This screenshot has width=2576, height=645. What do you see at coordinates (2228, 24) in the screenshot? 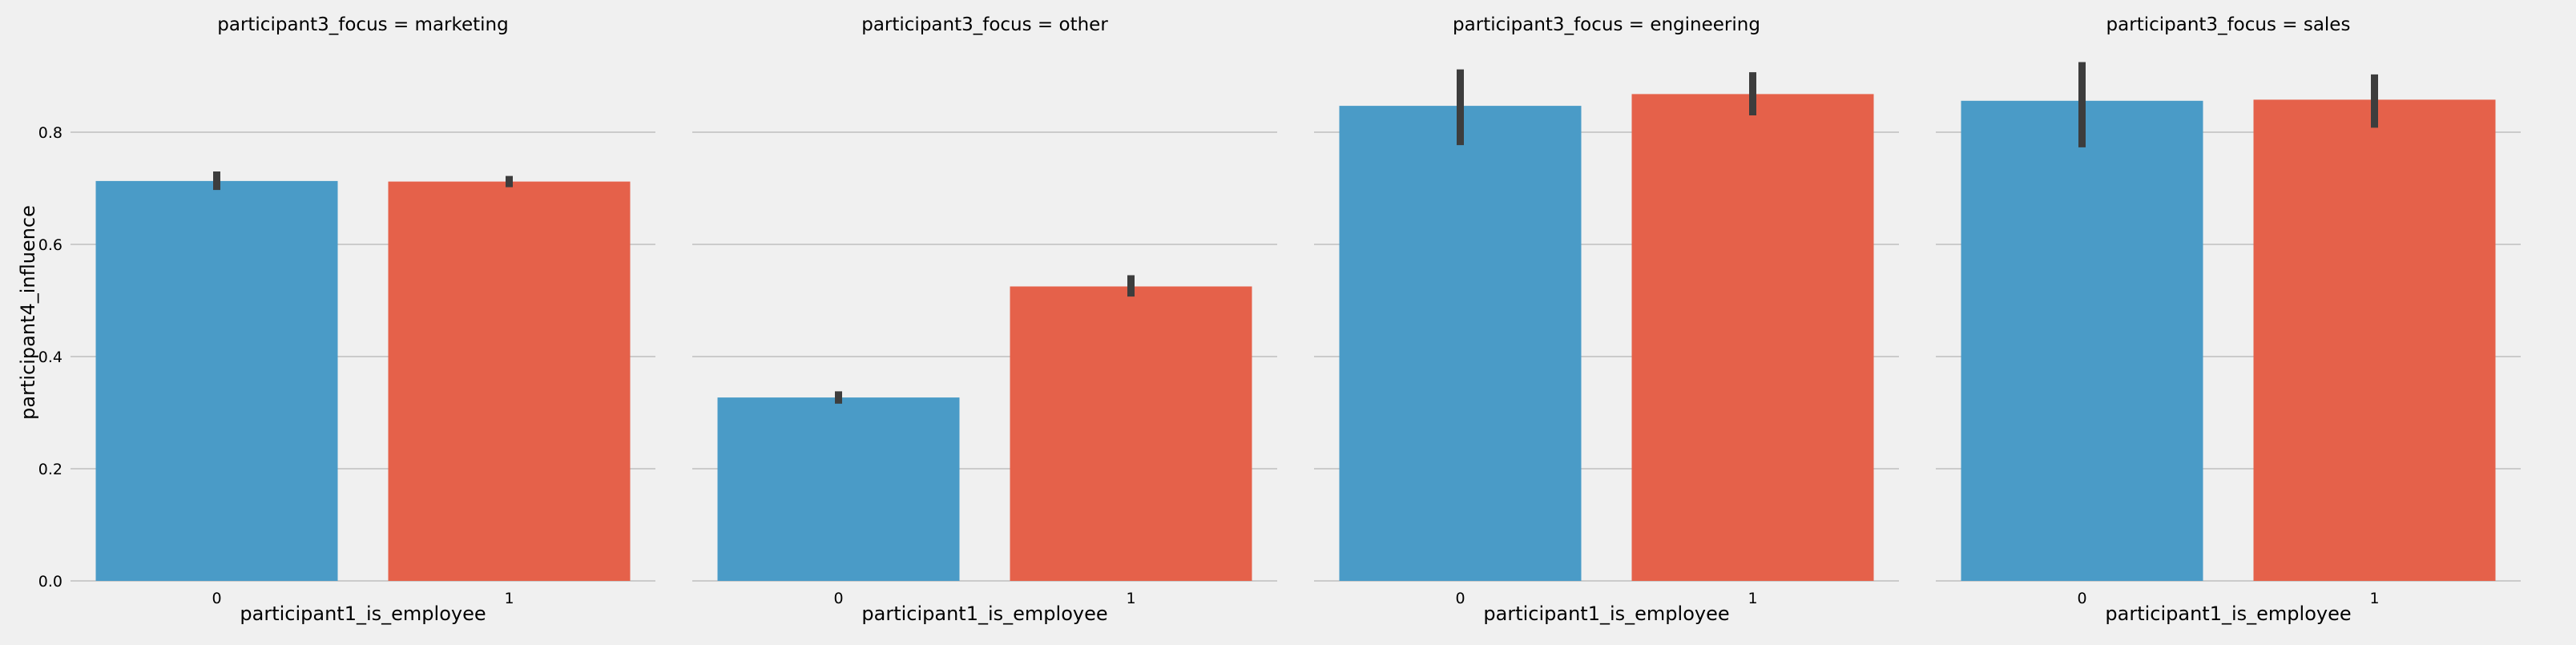
I see `facet-title: participant3_focus = sales` at bounding box center [2228, 24].